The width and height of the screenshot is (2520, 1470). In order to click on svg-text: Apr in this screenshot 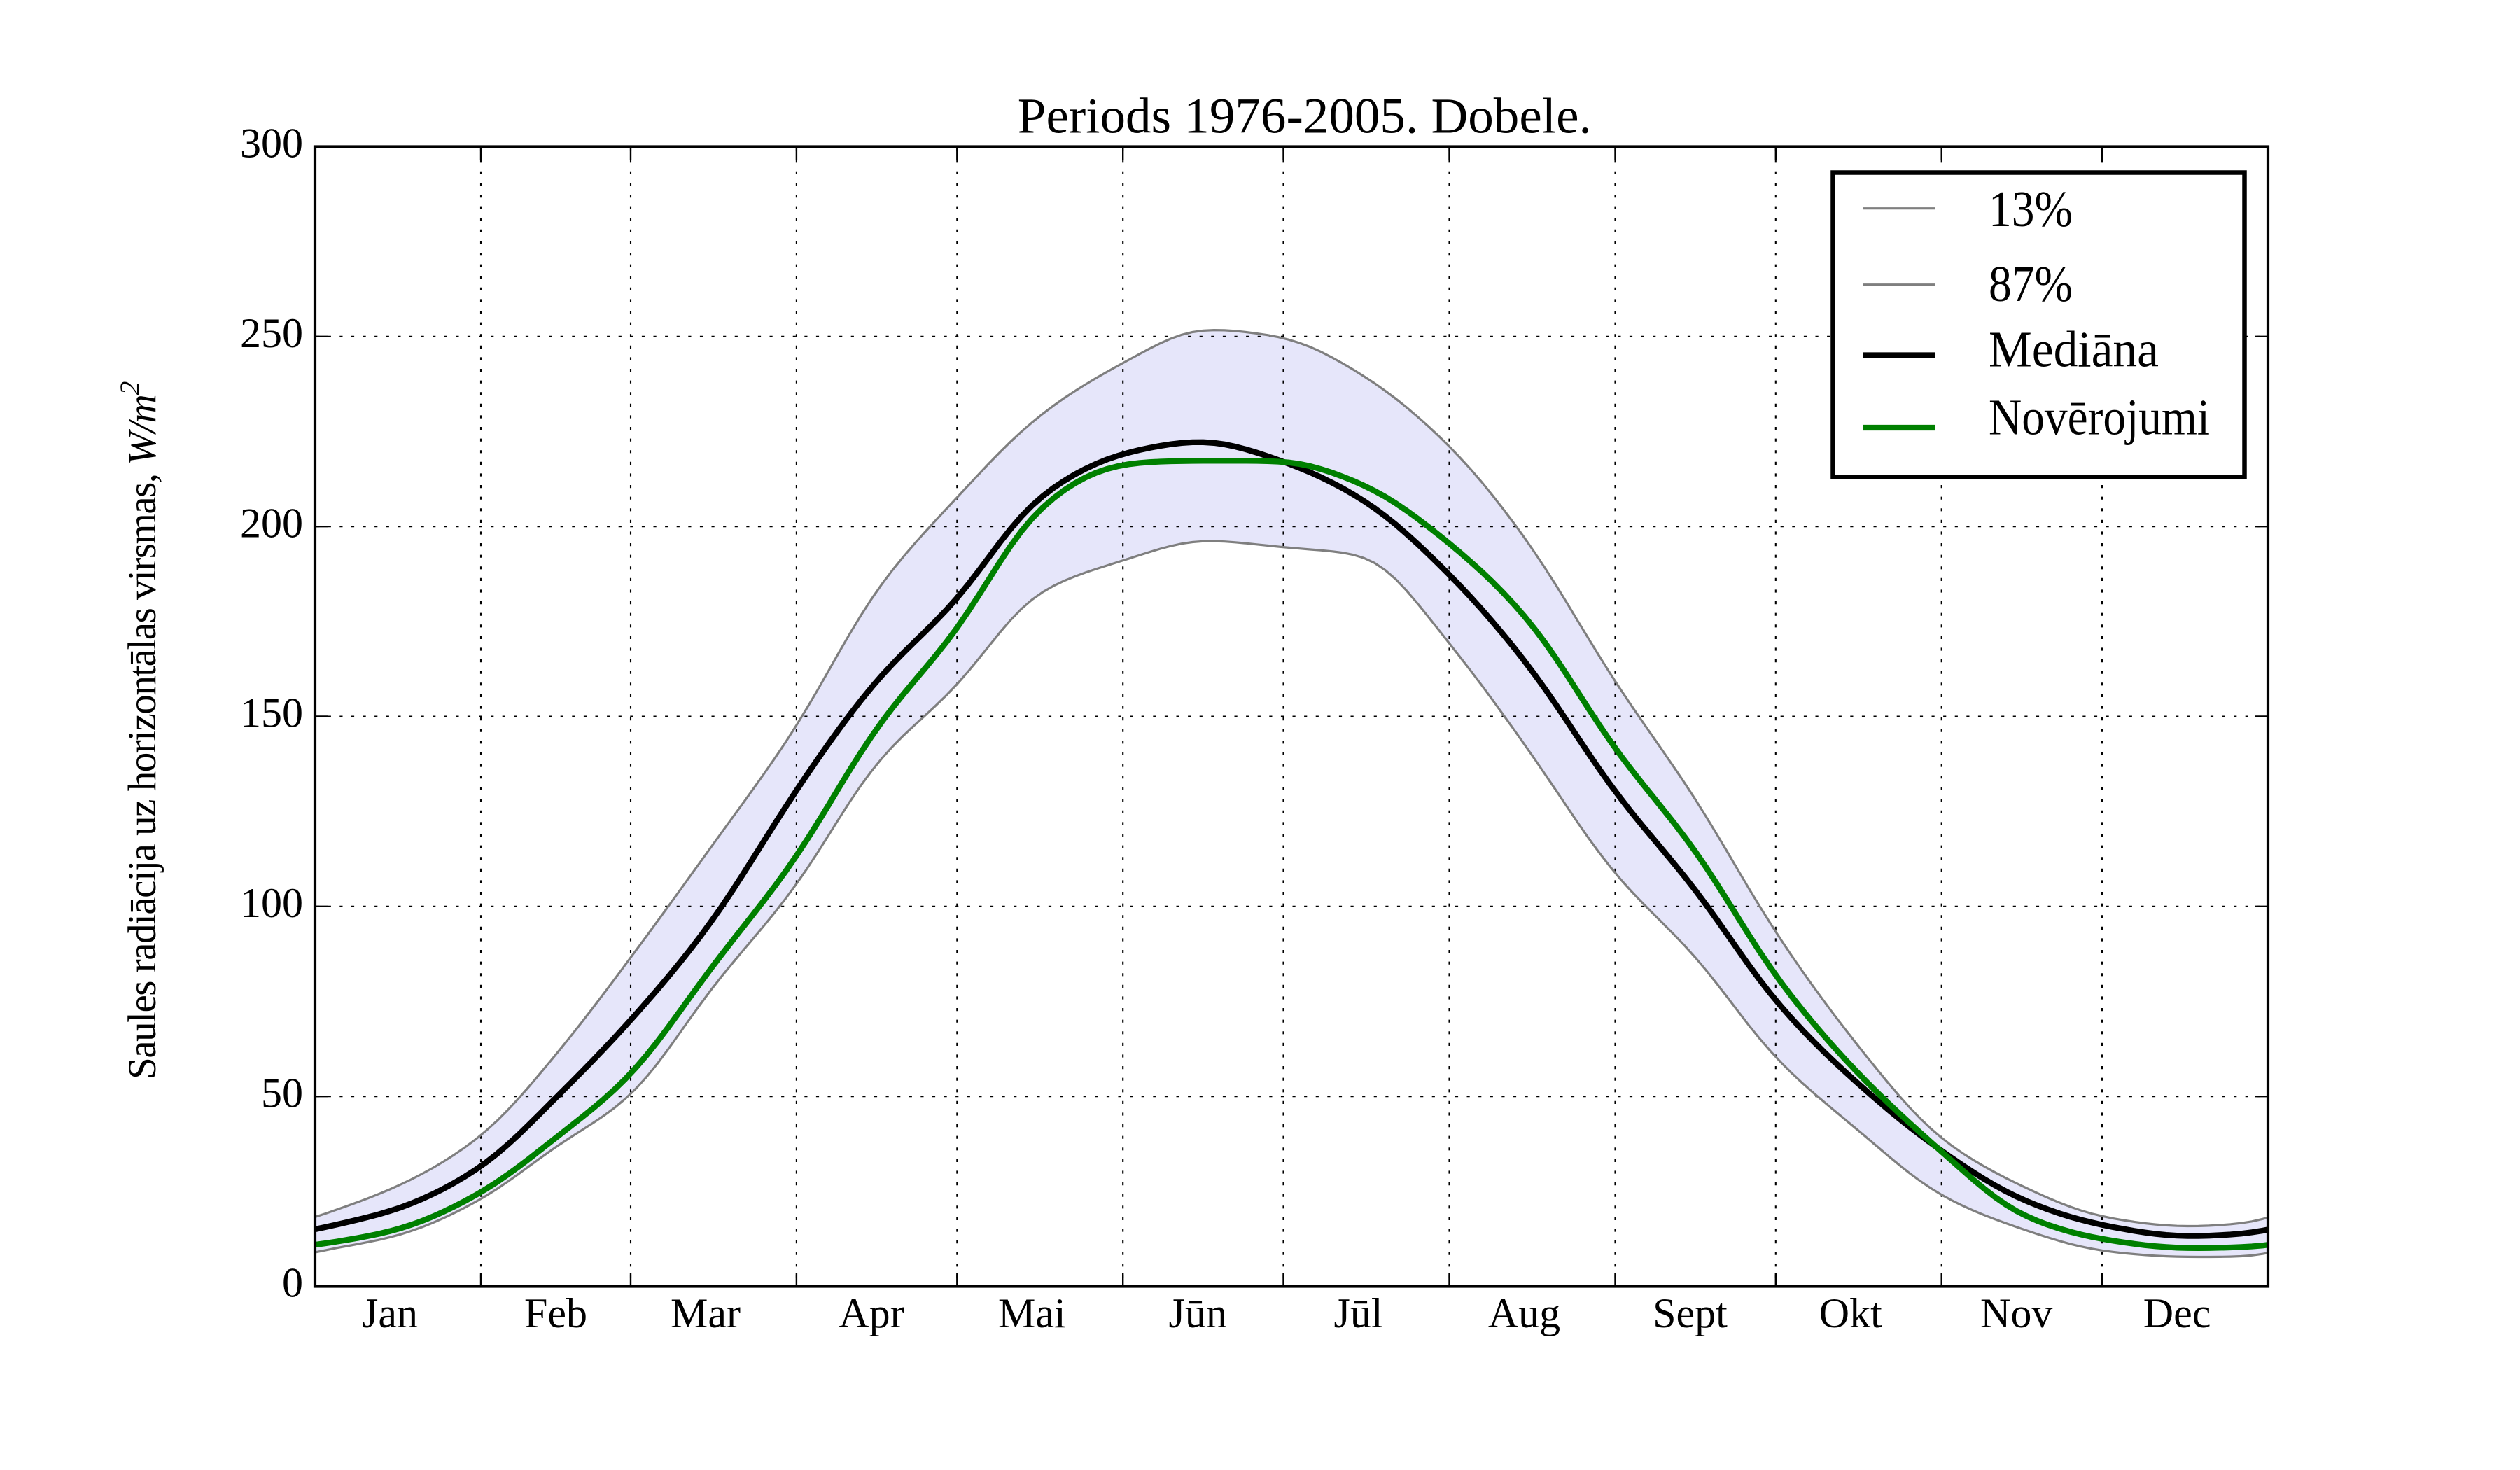, I will do `click(871, 1313)`.